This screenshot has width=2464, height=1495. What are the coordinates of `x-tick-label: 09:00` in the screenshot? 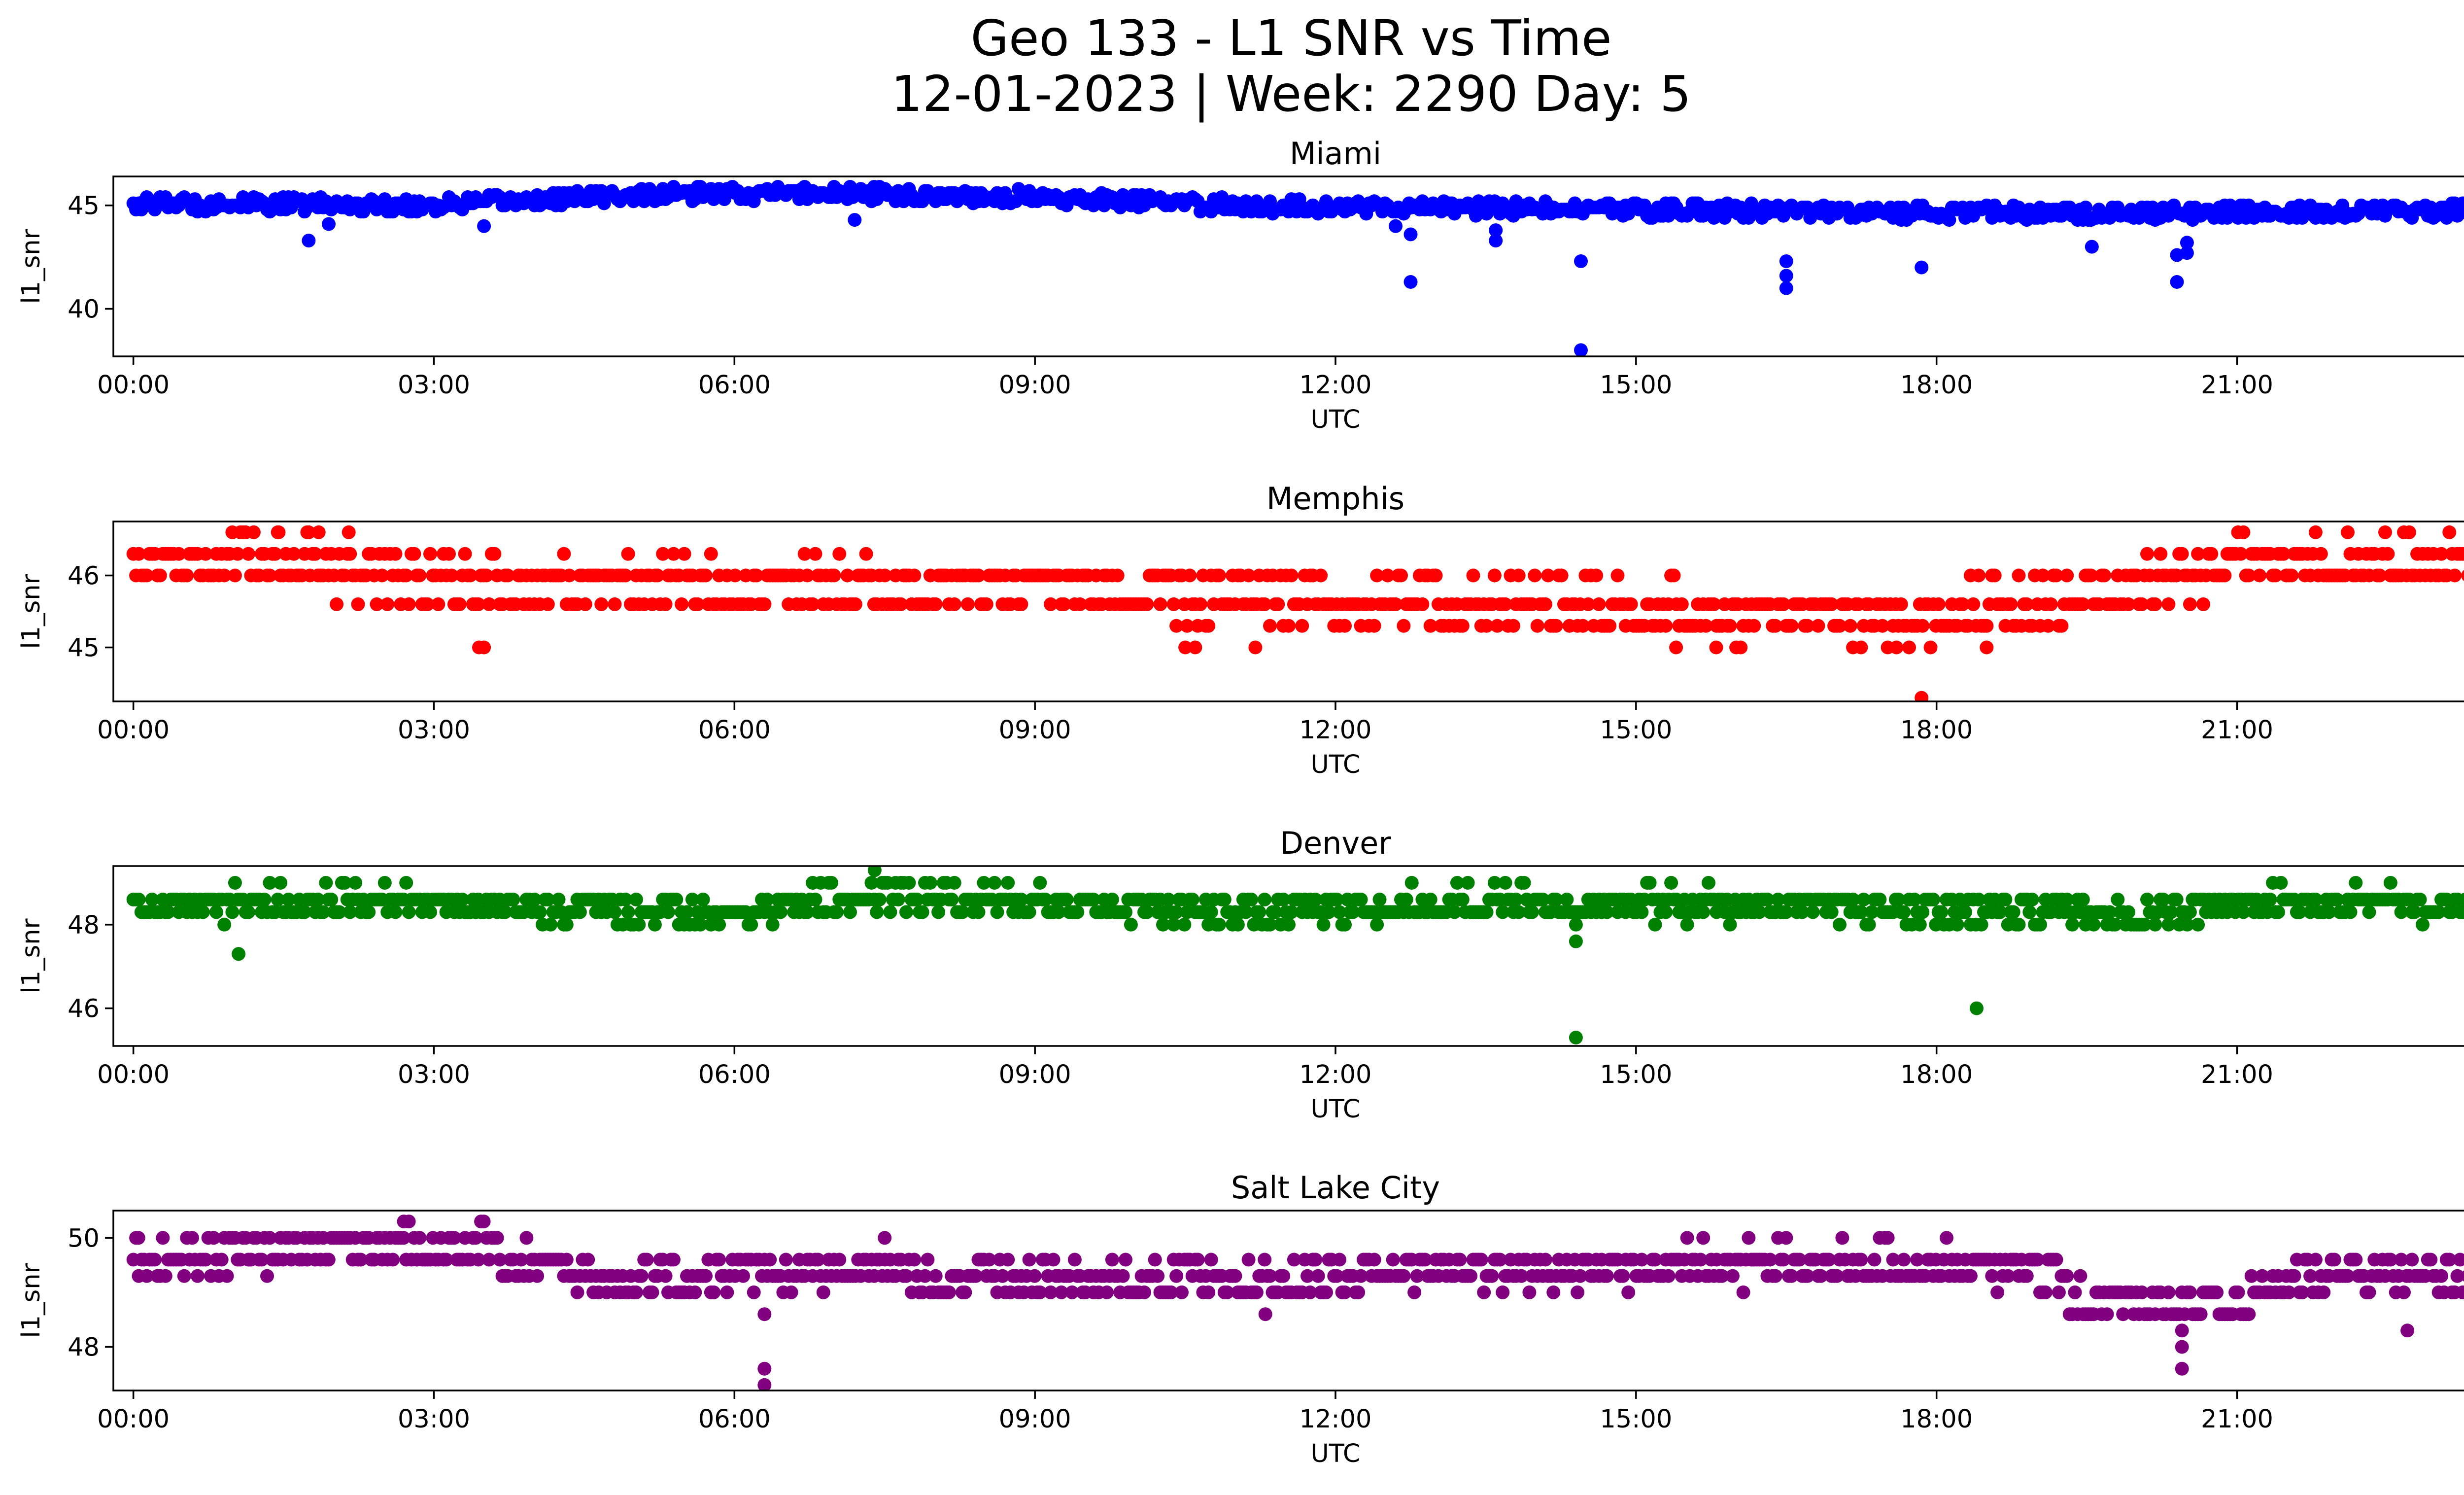 It's located at (1035, 385).